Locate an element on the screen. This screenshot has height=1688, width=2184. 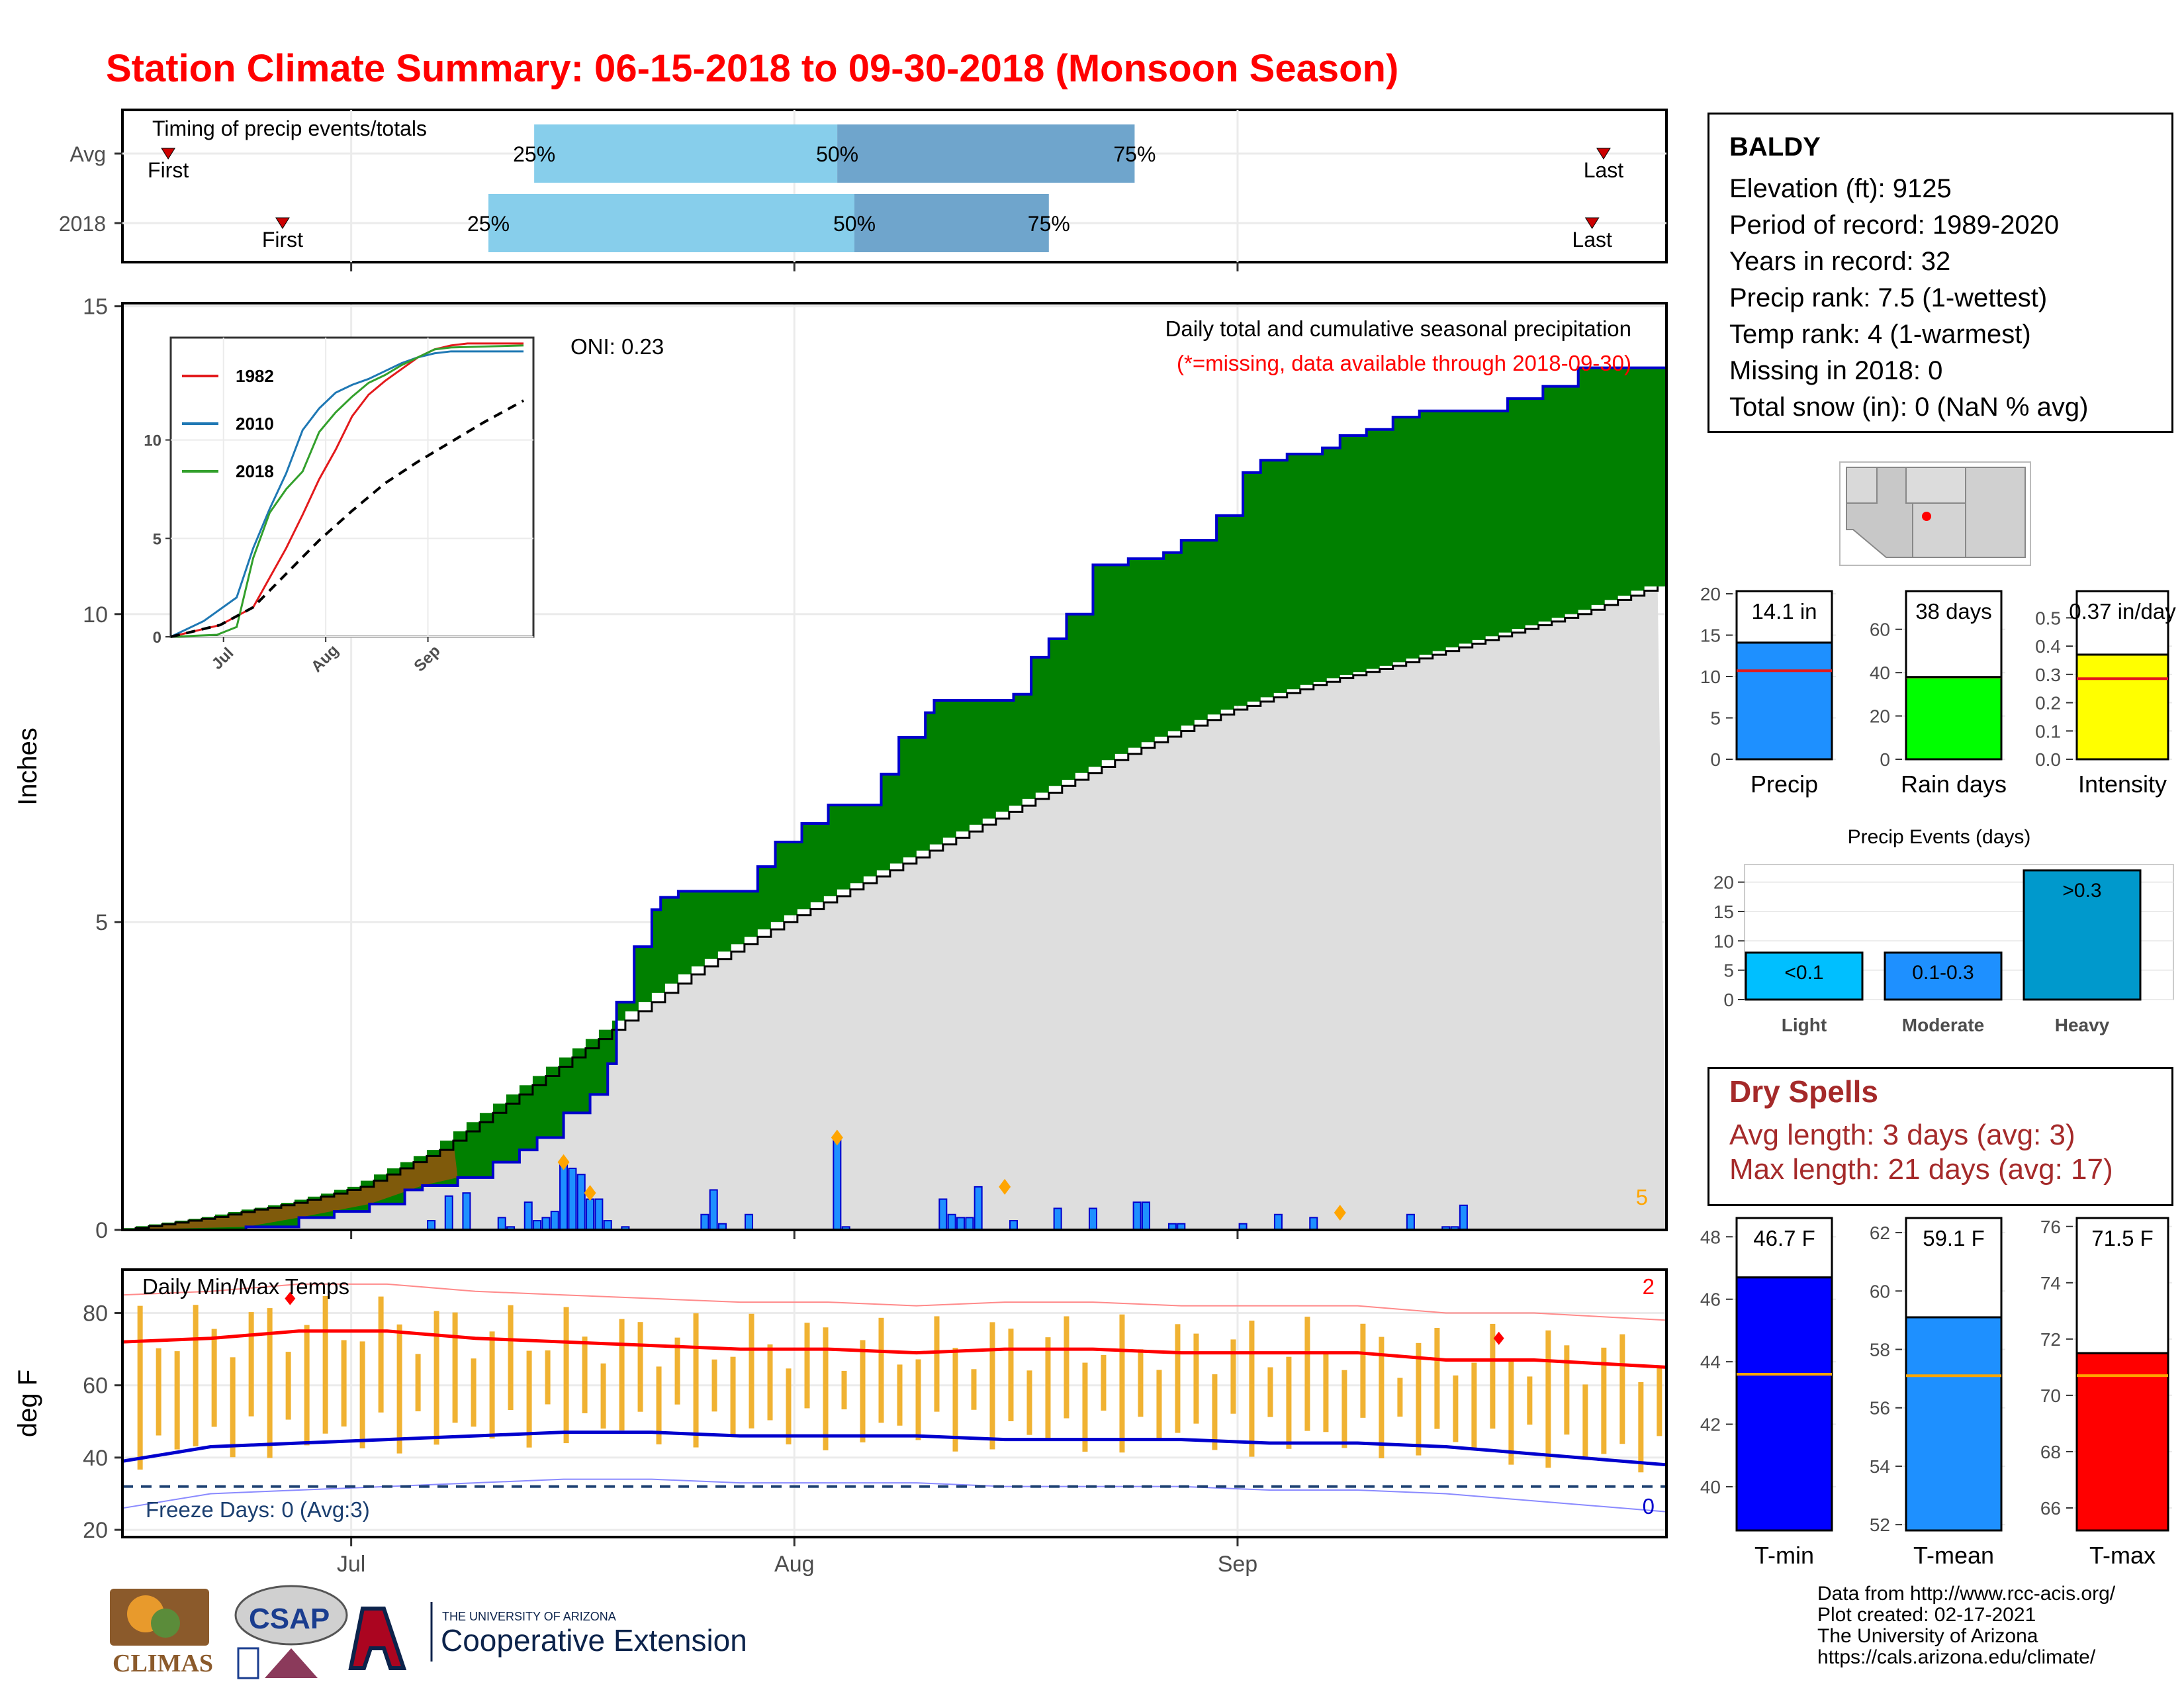
inset-series-line is located at coordinates (347, 491).